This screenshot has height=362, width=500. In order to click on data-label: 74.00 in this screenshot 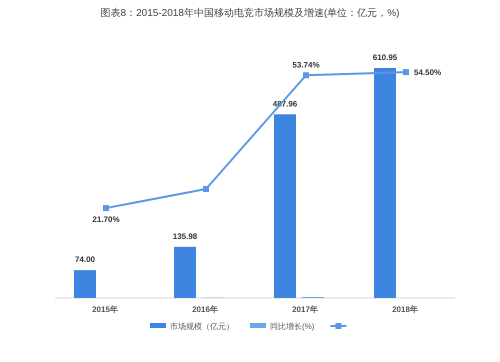, I will do `click(85, 259)`.